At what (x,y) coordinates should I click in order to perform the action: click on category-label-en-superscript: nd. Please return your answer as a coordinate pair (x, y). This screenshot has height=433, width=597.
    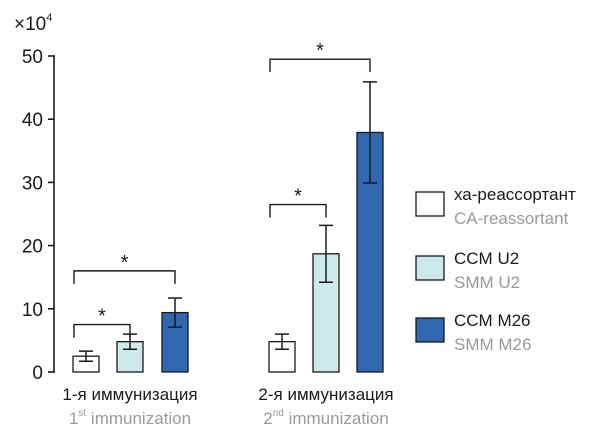
    Looking at the image, I should click on (278, 413).